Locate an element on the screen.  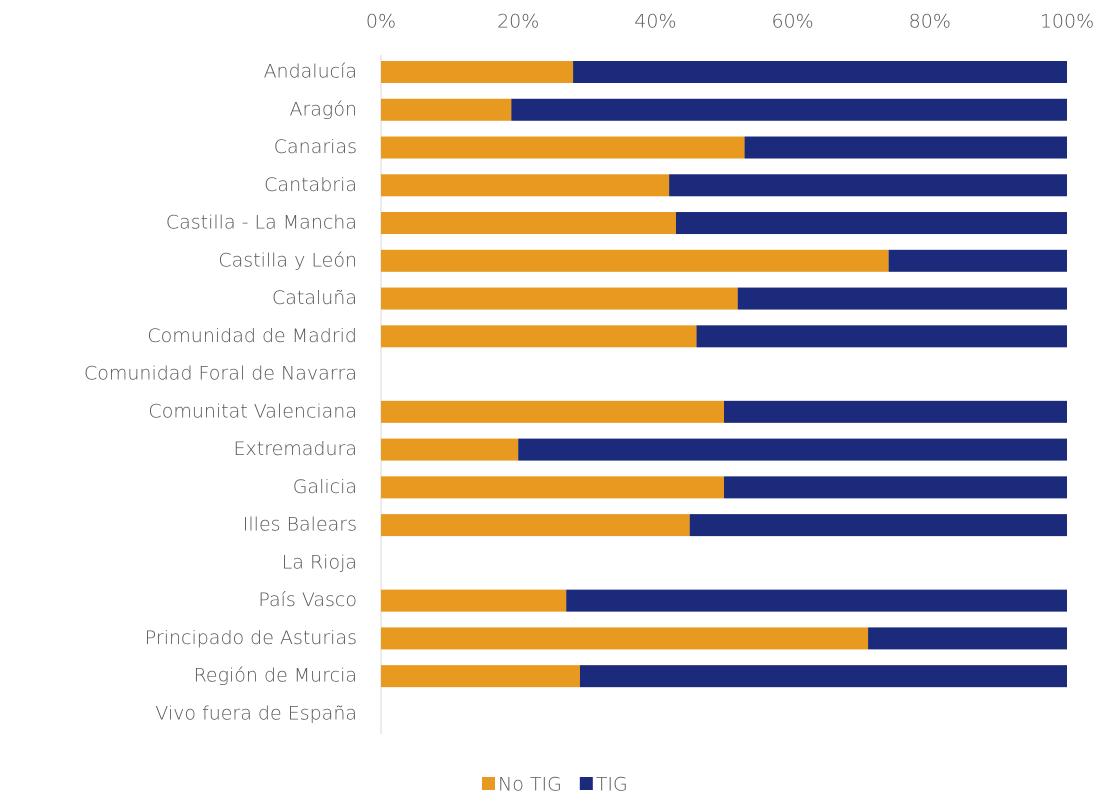
x-tick-label: 60% is located at coordinates (792, 22).